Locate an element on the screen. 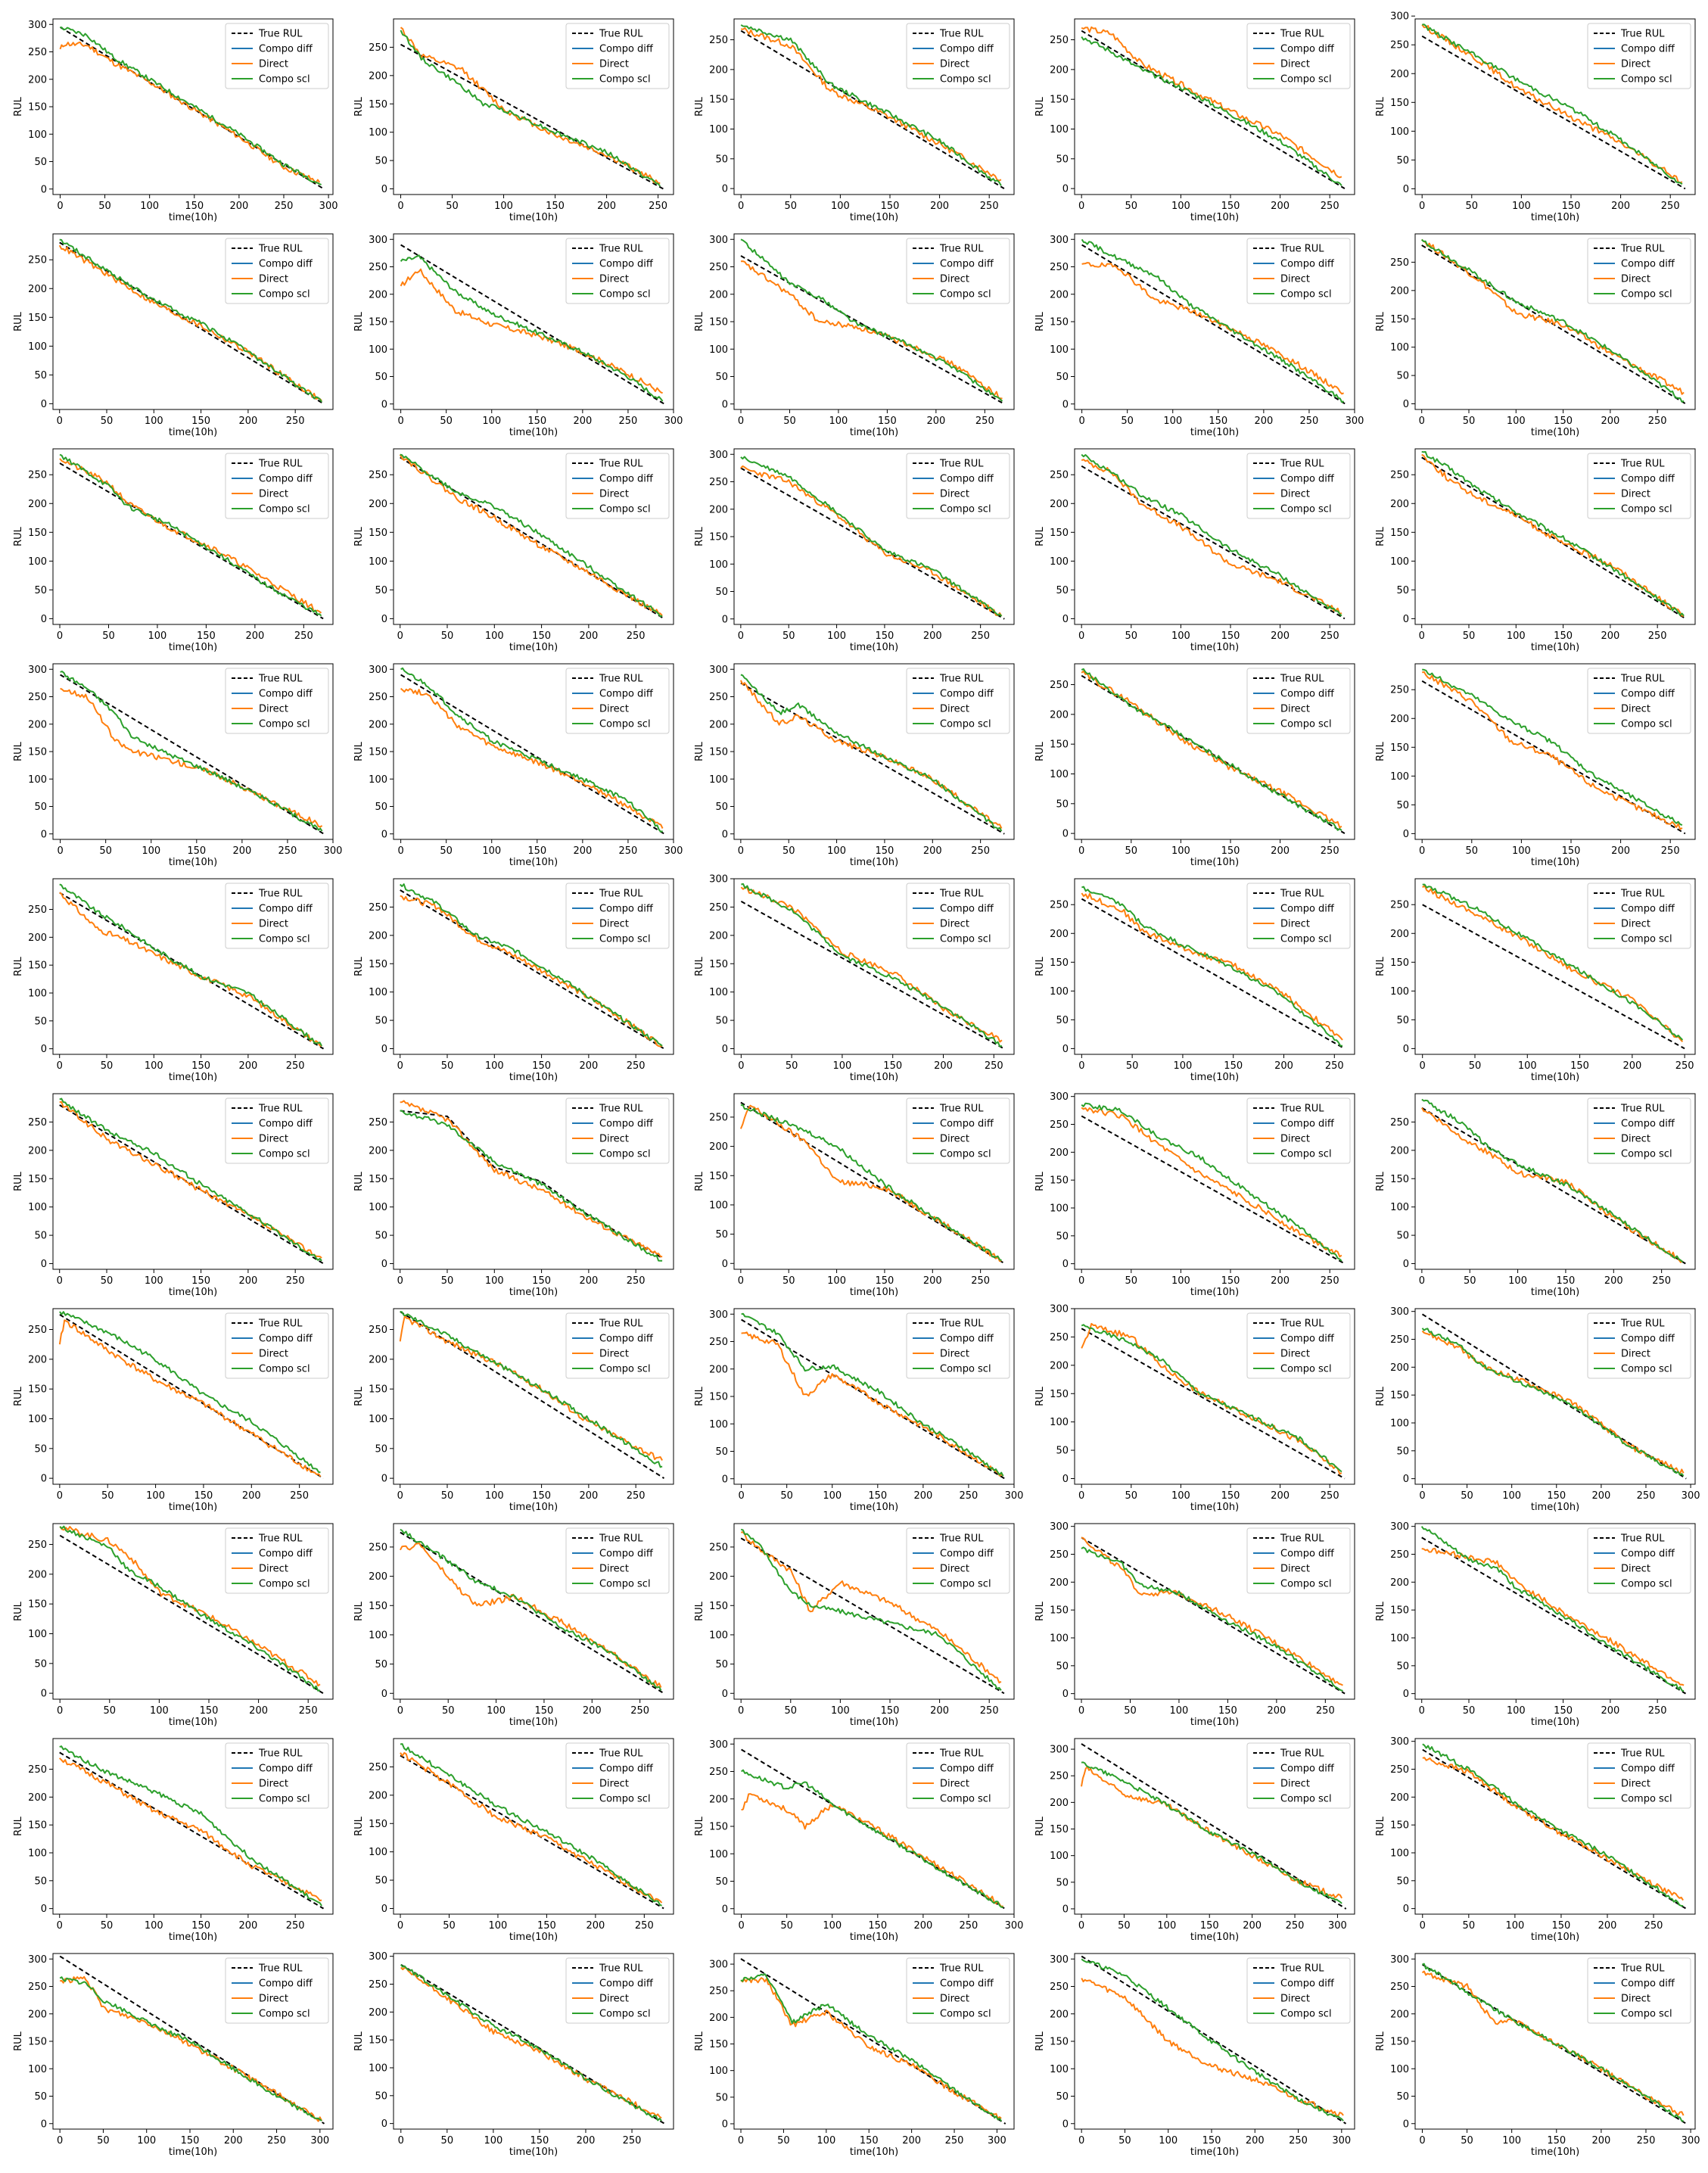 Image resolution: width=1708 pixels, height=2173 pixels. plot-frame is located at coordinates (533, 1611).